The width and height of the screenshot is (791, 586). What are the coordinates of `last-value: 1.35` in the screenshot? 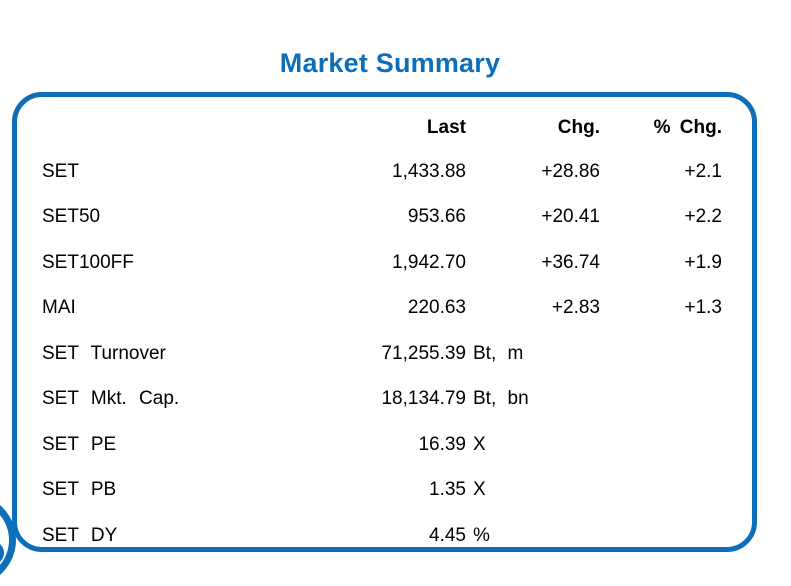 It's located at (447, 489).